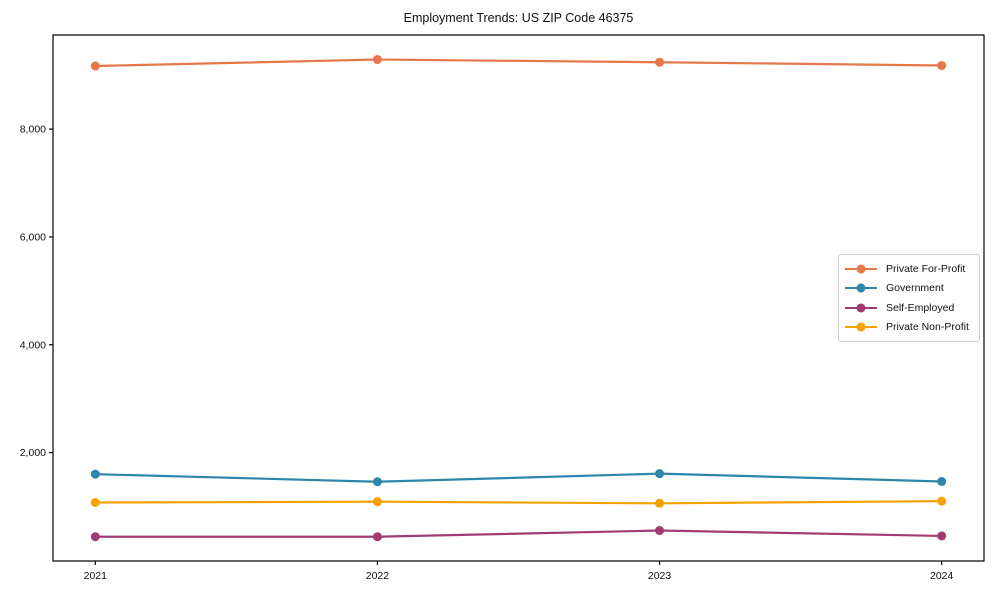 This screenshot has width=1000, height=600. What do you see at coordinates (927, 327) in the screenshot?
I see `legend-label: Private Non-Profit` at bounding box center [927, 327].